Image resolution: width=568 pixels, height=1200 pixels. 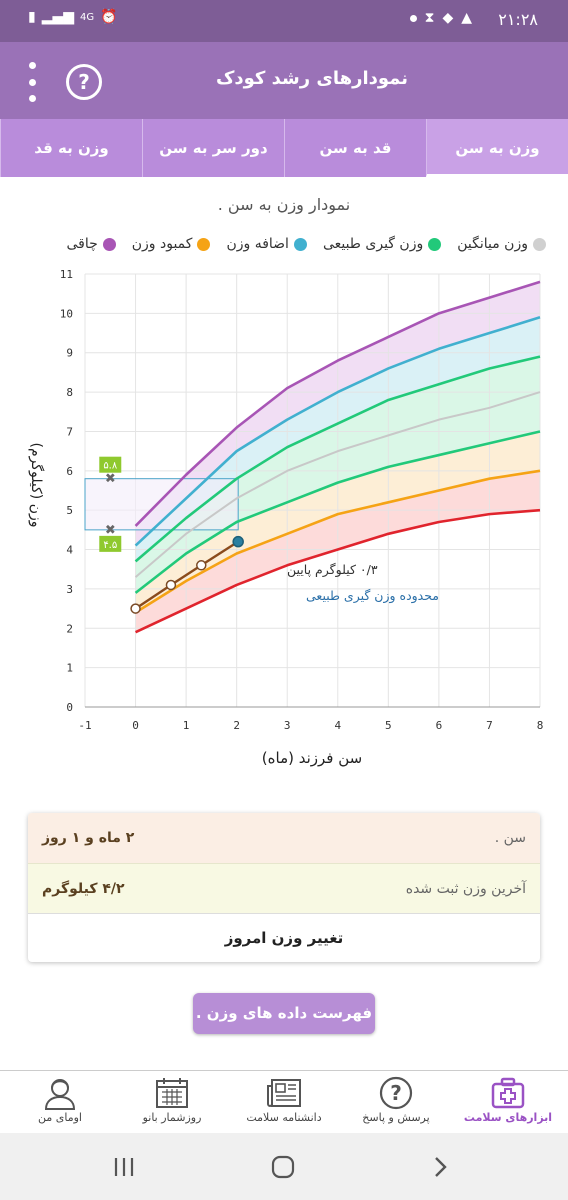 What do you see at coordinates (284, 1013) in the screenshot?
I see `weight-list-button: فهرست داده های وزن .` at bounding box center [284, 1013].